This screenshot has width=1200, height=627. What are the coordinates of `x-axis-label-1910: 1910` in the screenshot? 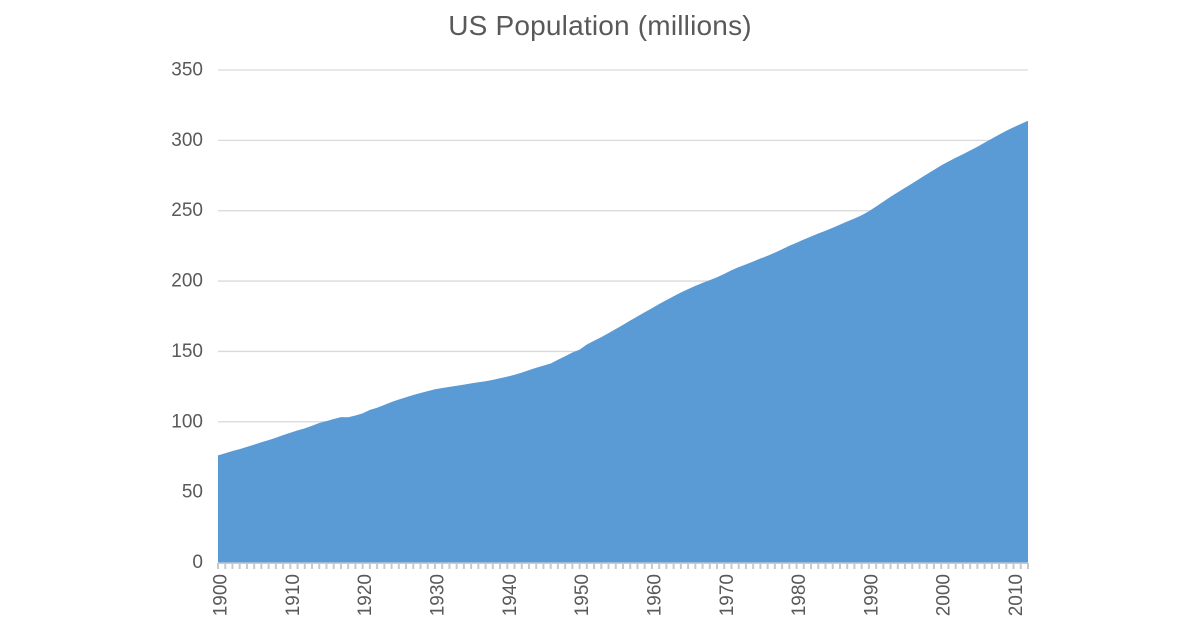 It's located at (293, 595).